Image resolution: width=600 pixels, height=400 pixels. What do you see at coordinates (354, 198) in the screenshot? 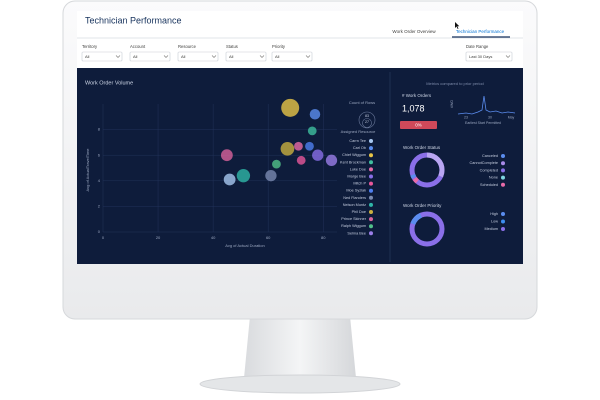
I see `legend-label: Ned Flanders` at bounding box center [354, 198].